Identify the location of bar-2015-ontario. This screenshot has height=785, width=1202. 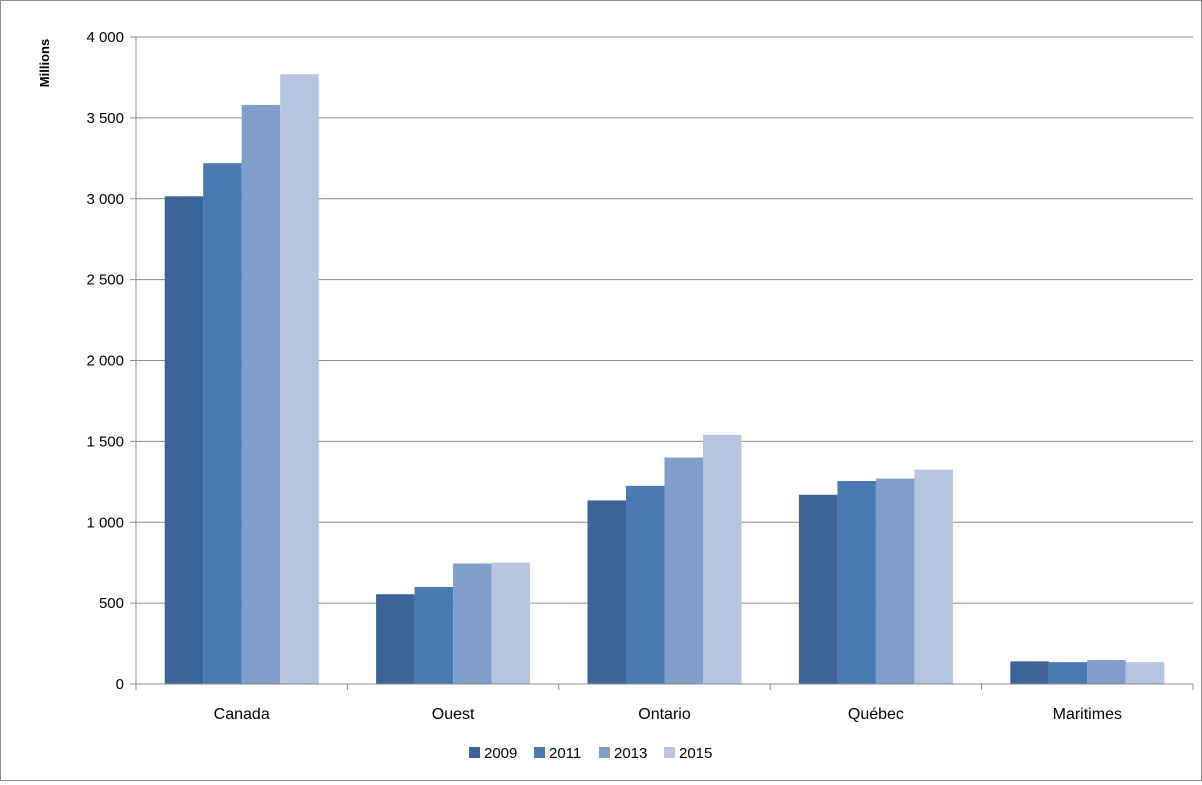
(722, 559).